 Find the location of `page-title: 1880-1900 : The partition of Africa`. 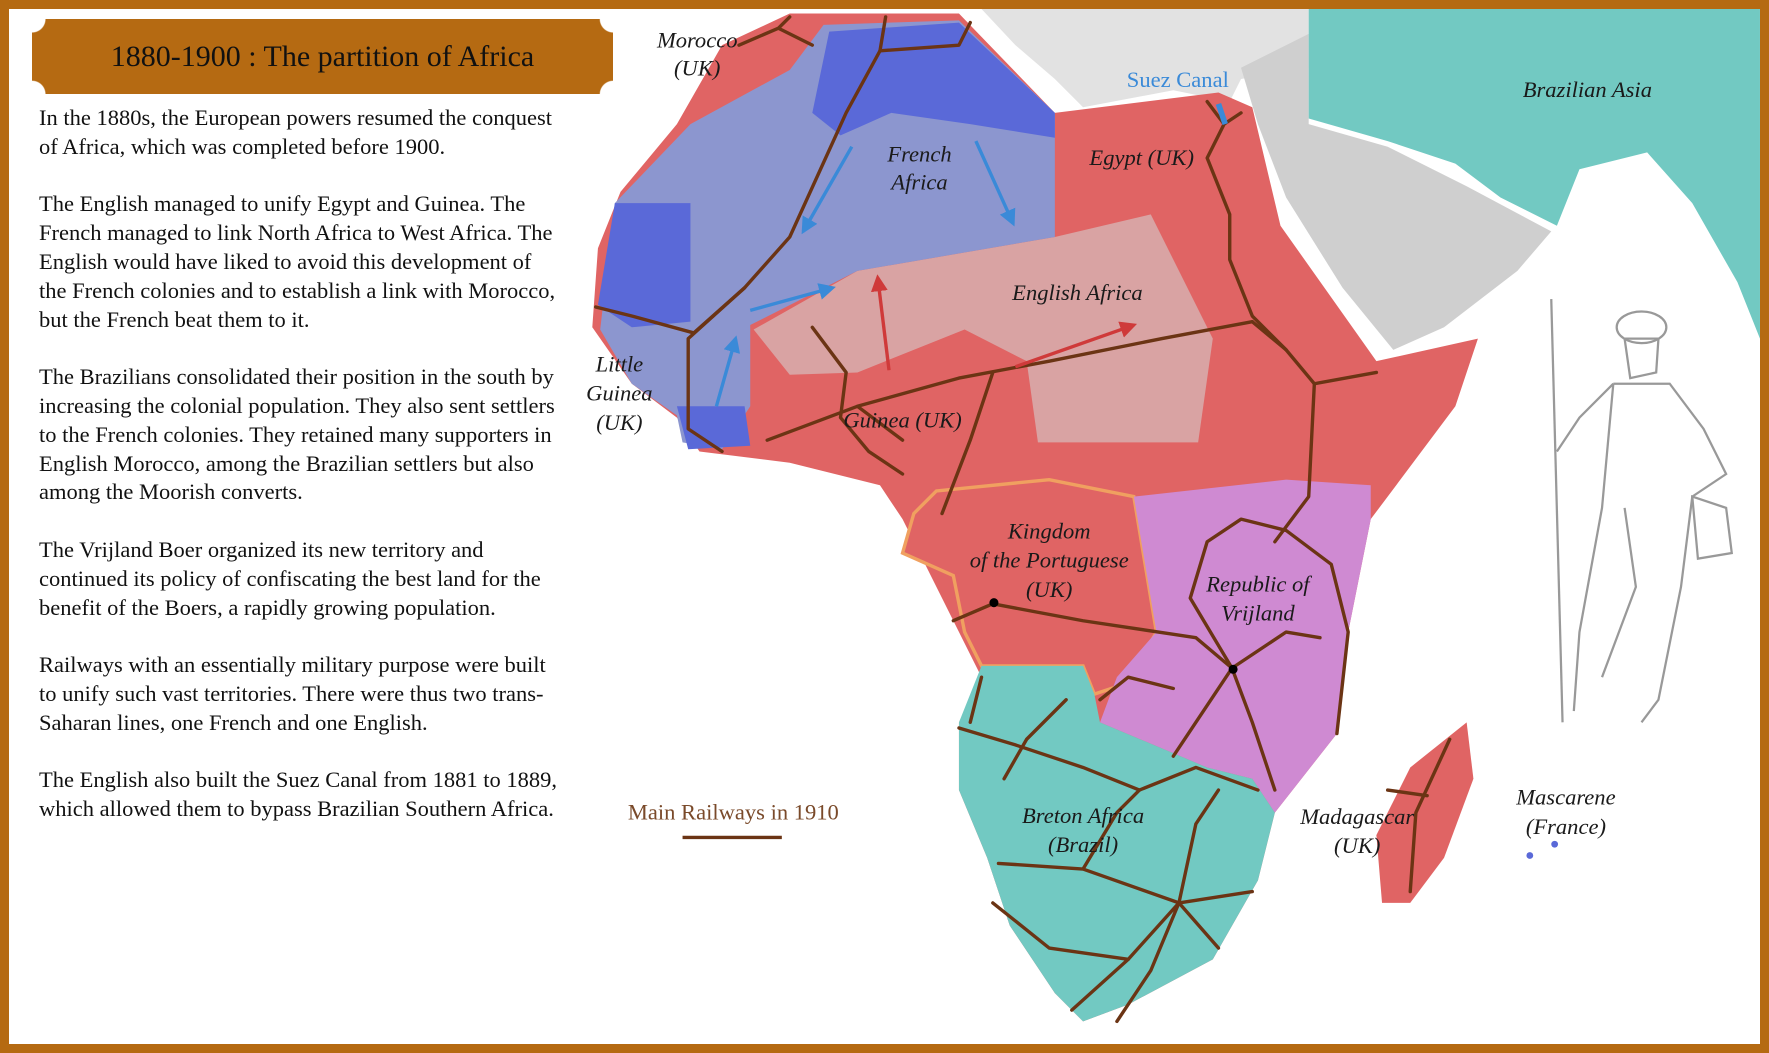

page-title: 1880-1900 : The partition of Africa is located at coordinates (322, 56).